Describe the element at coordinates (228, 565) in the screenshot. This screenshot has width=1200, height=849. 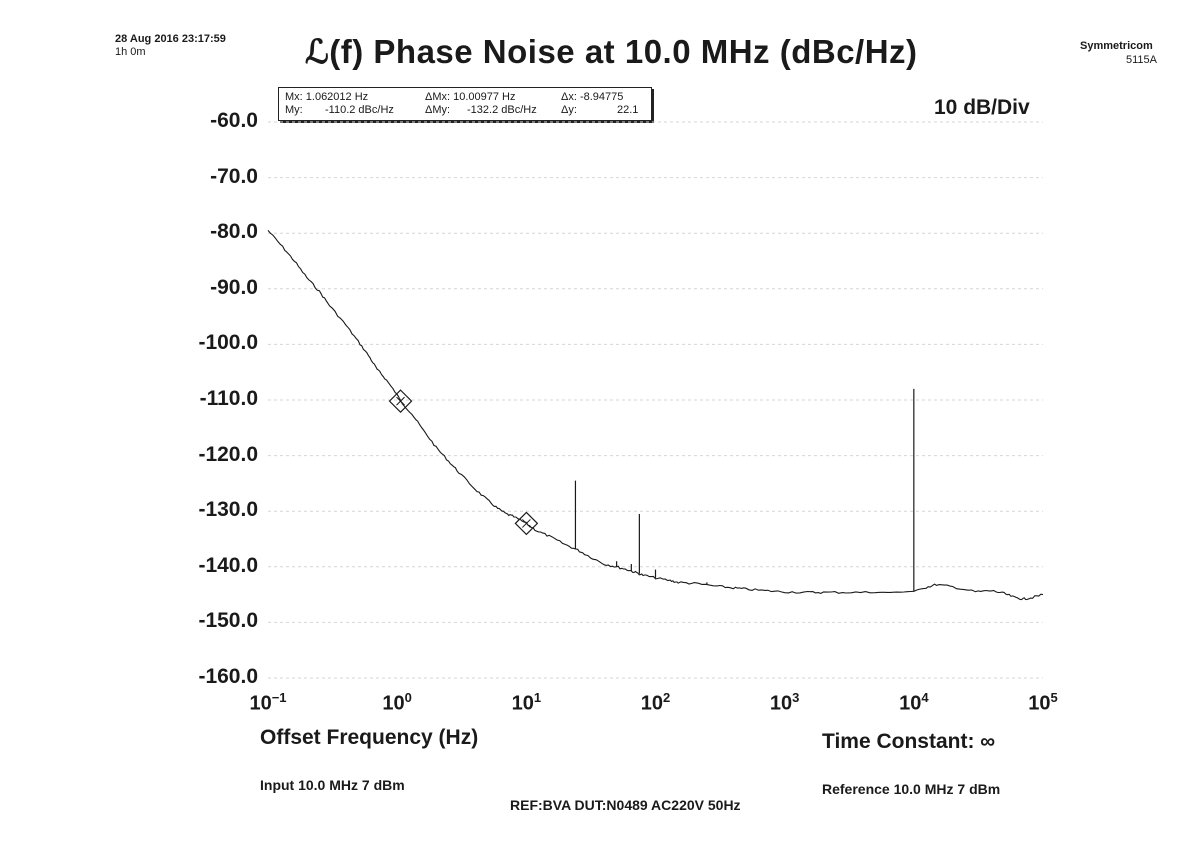
I see `y-tick-label: -140.0` at that location.